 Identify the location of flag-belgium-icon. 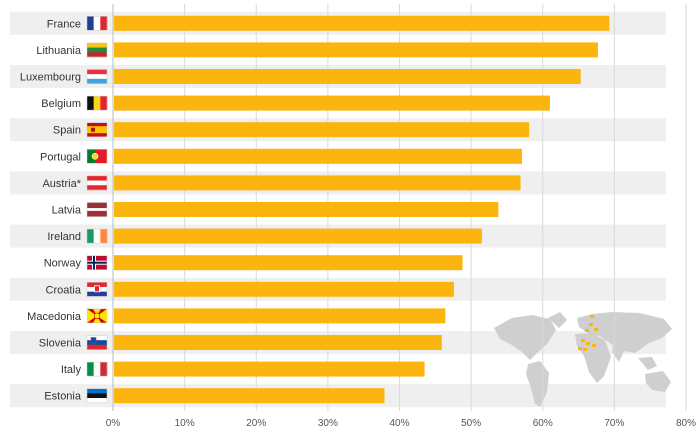
(97, 103).